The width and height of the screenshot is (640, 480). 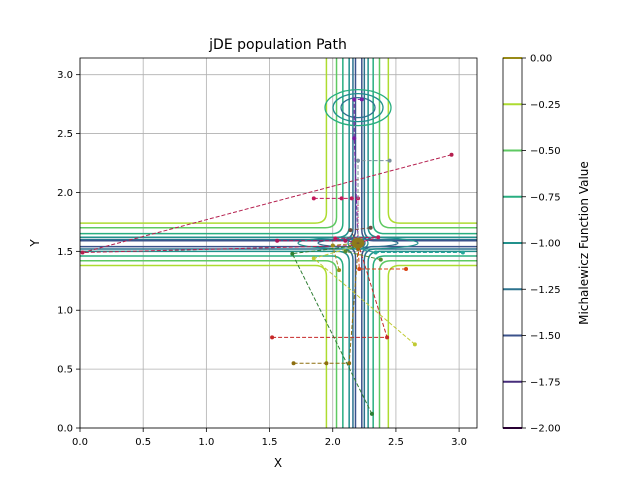 I want to click on y-tick-label: 1.0, so click(x=65, y=311).